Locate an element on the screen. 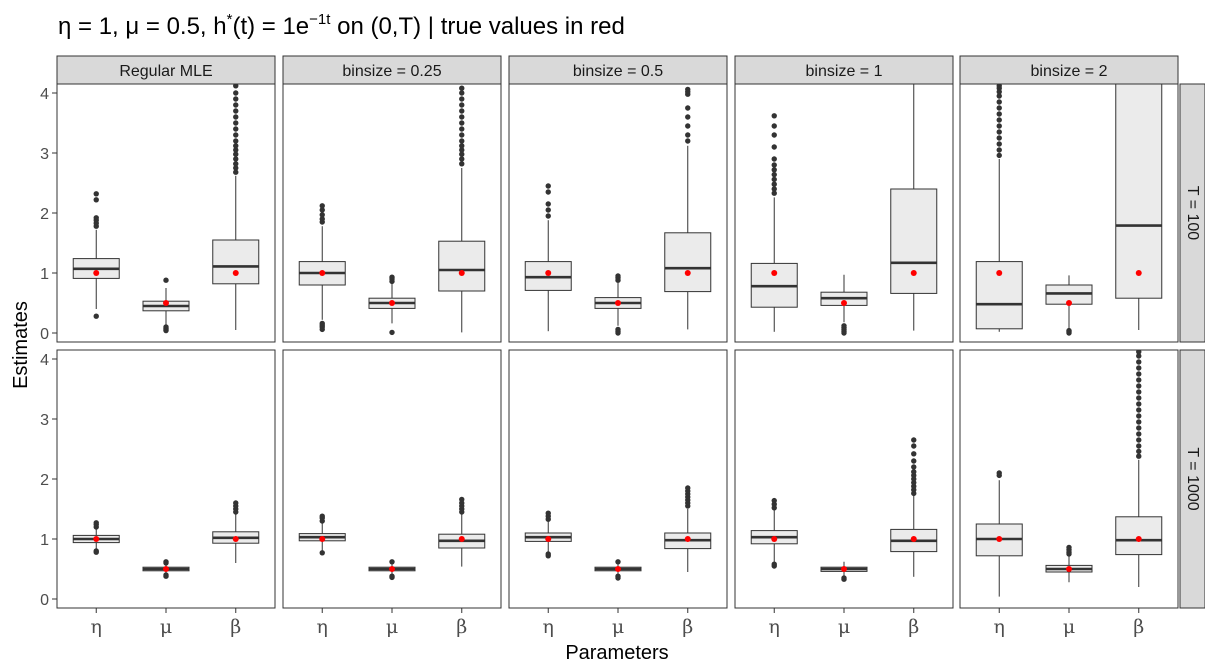 The image size is (1205, 664). facet-panel-t=1000-3 is located at coordinates (618, 533).